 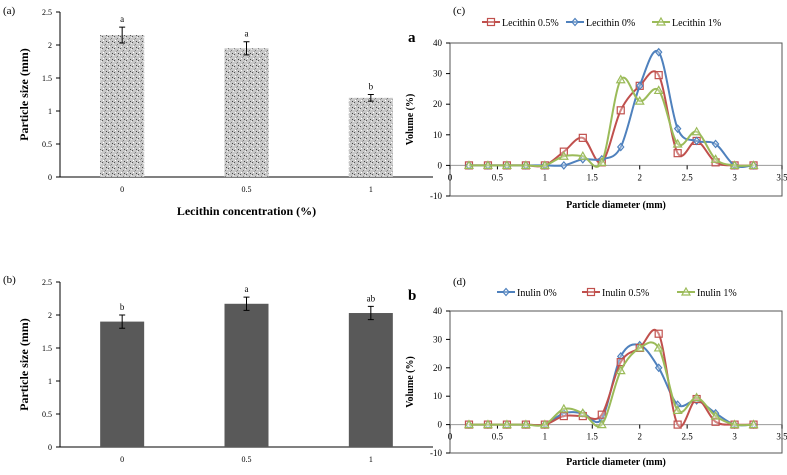 I want to click on series-inulin-1-, so click(x=611, y=385).